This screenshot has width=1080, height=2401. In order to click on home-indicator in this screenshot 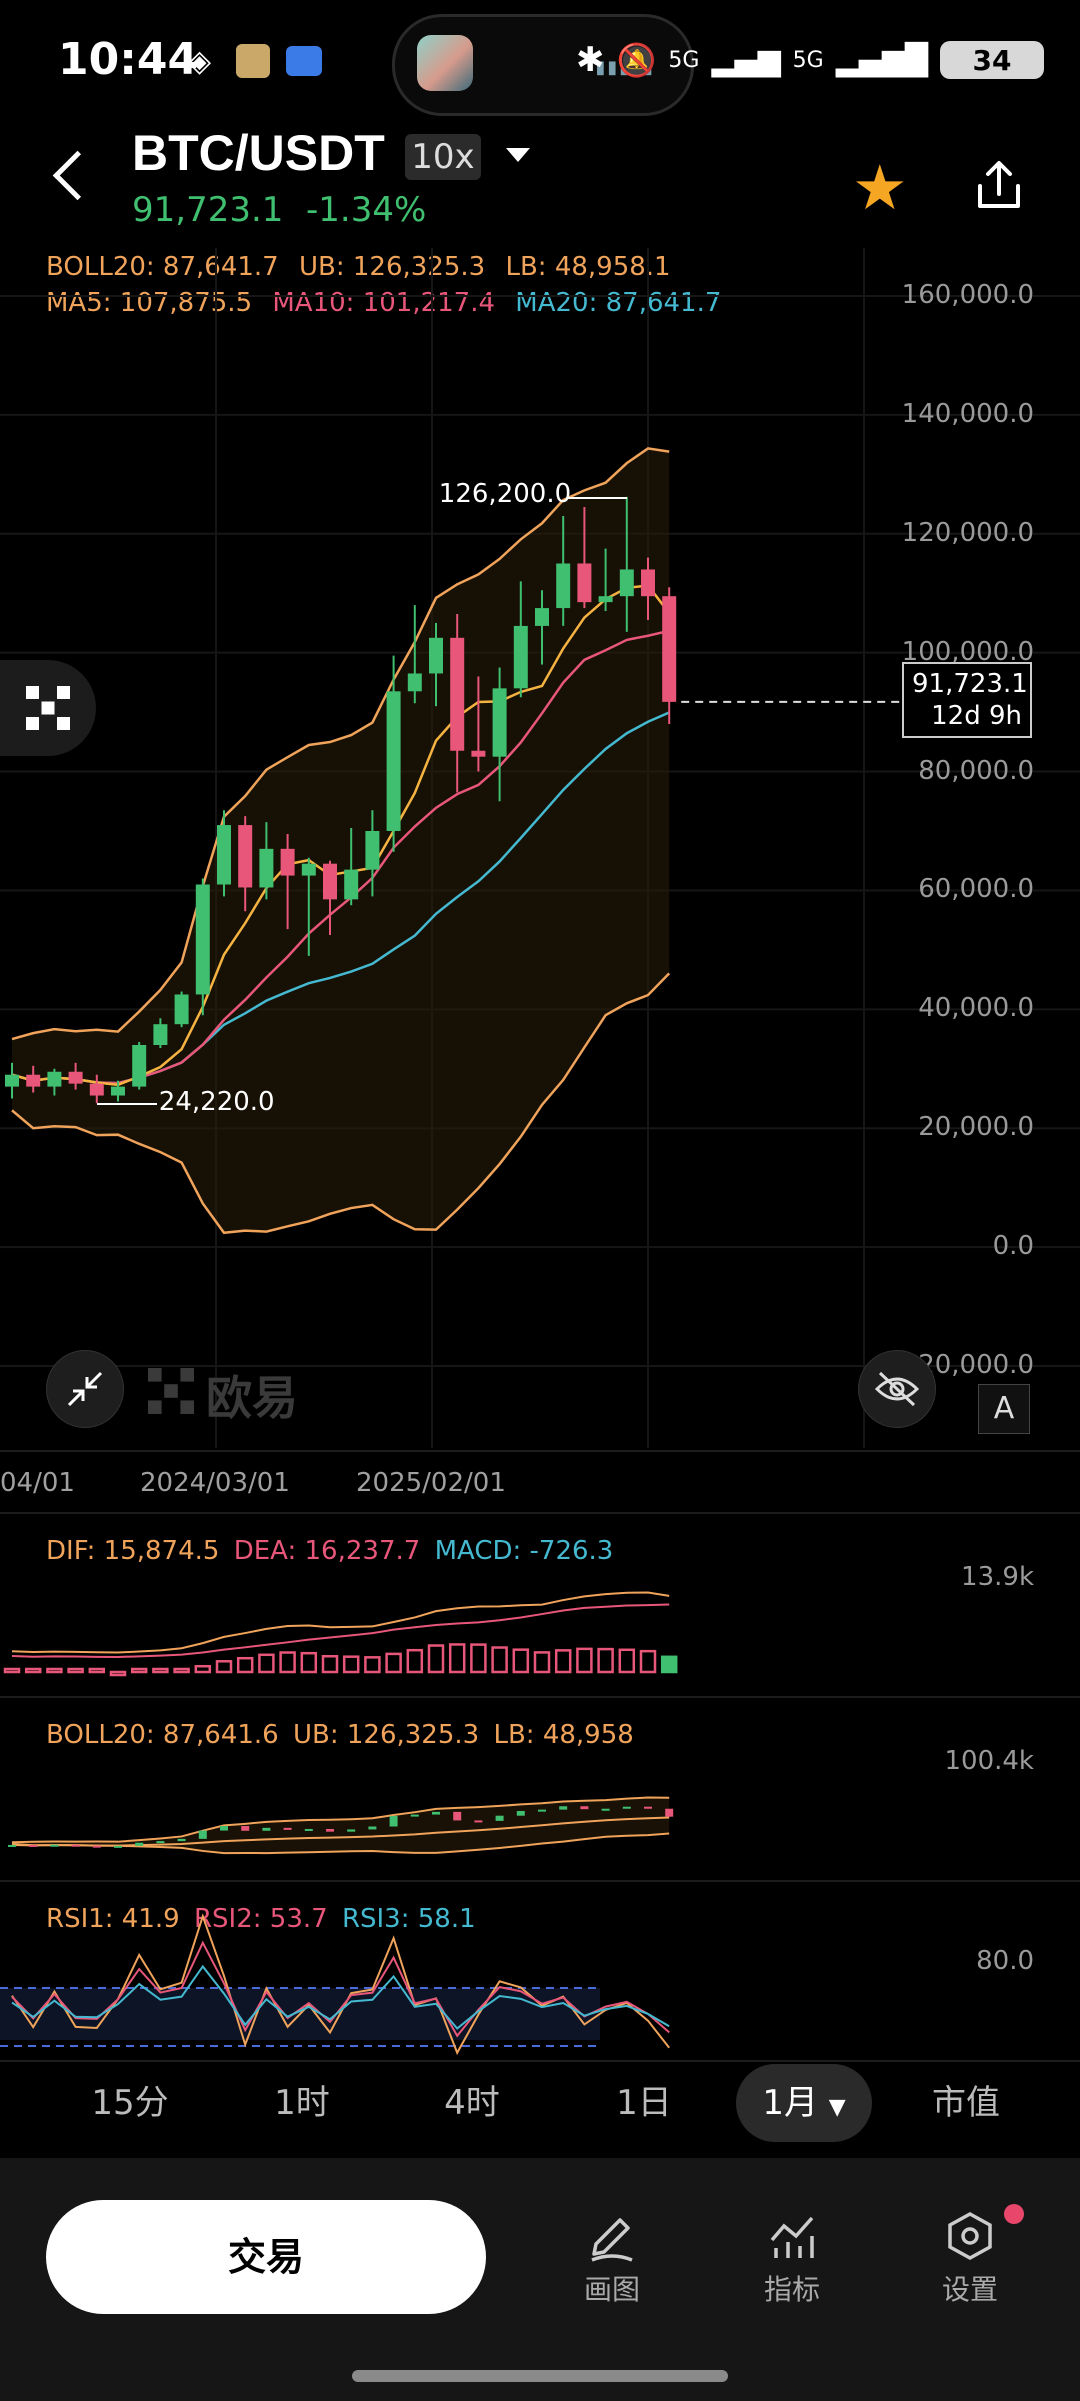, I will do `click(540, 2376)`.